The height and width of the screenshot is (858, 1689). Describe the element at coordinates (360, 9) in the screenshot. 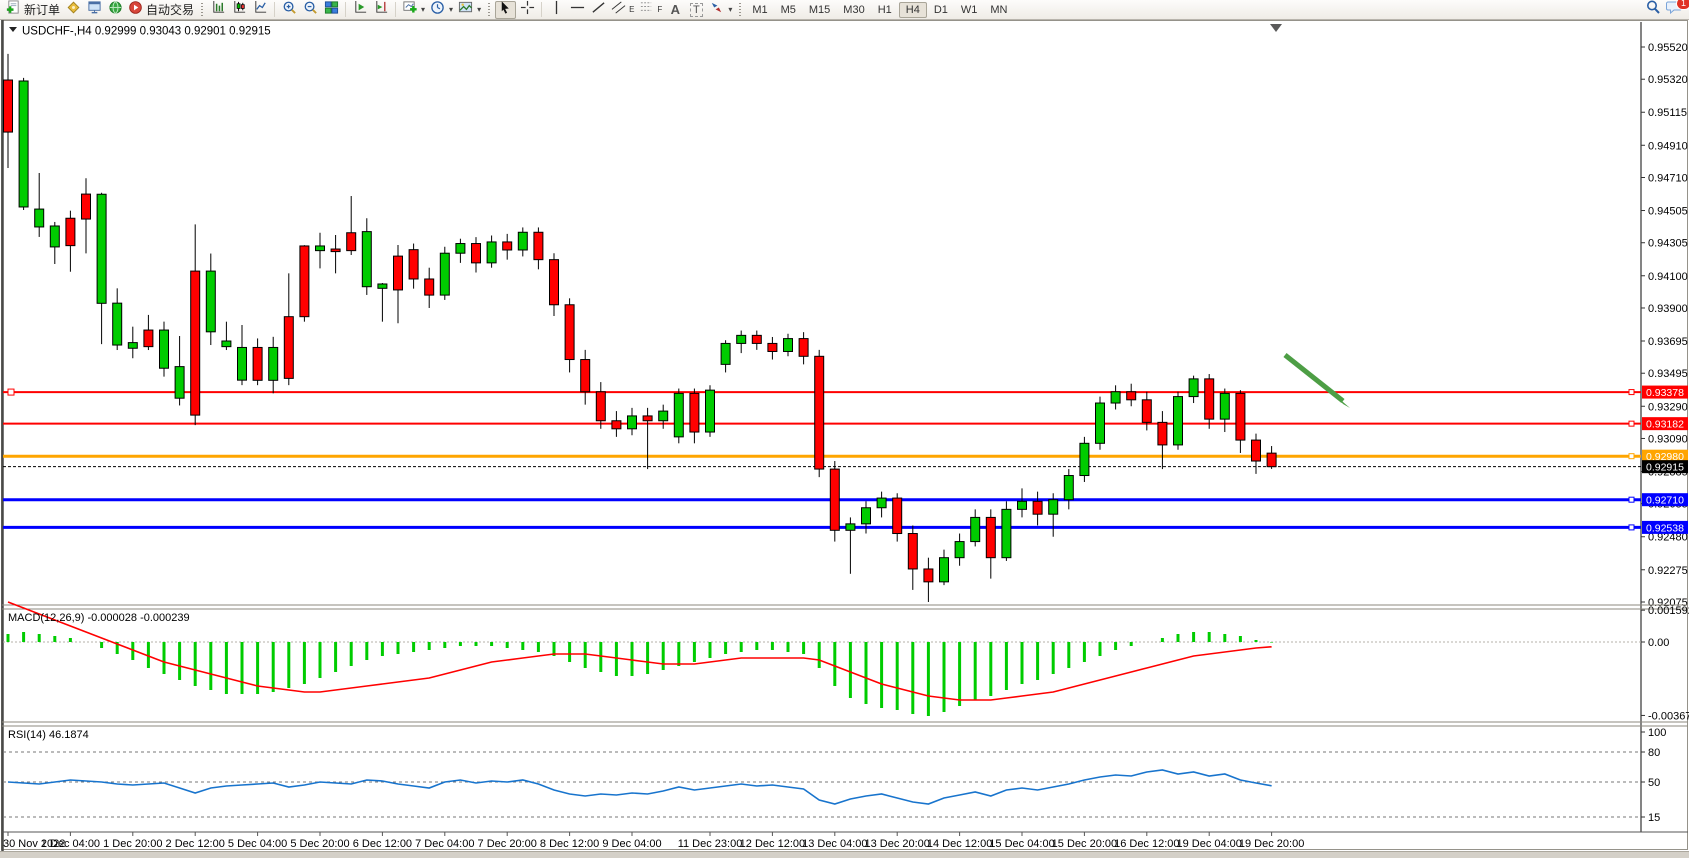

I see `auto-scroll-button` at that location.